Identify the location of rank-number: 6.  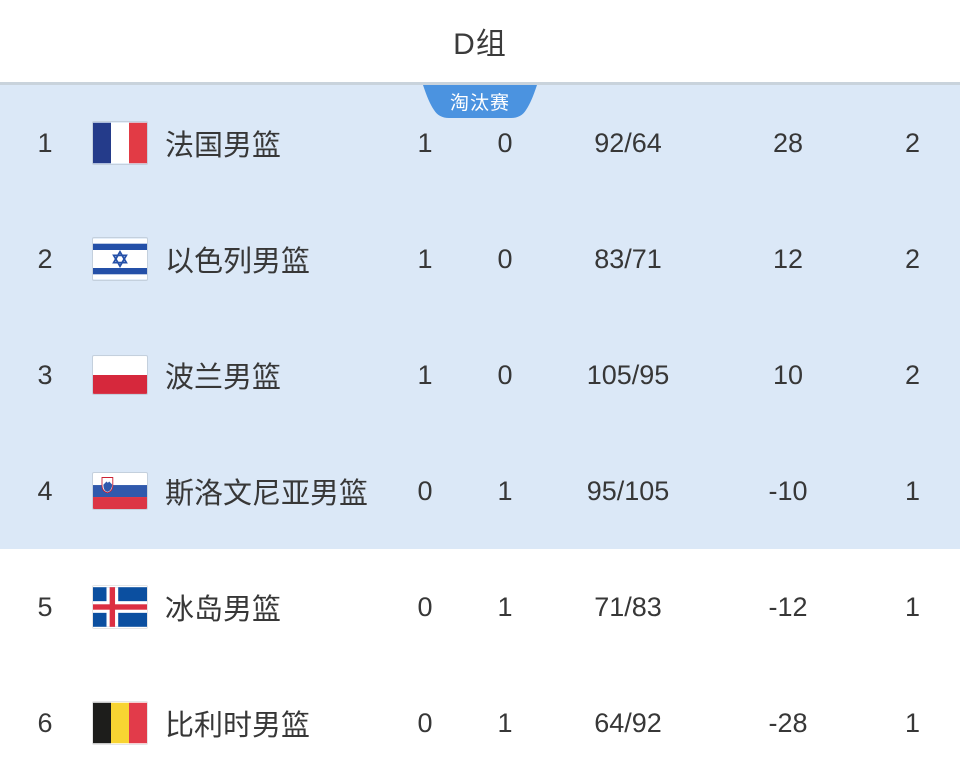
(45, 722).